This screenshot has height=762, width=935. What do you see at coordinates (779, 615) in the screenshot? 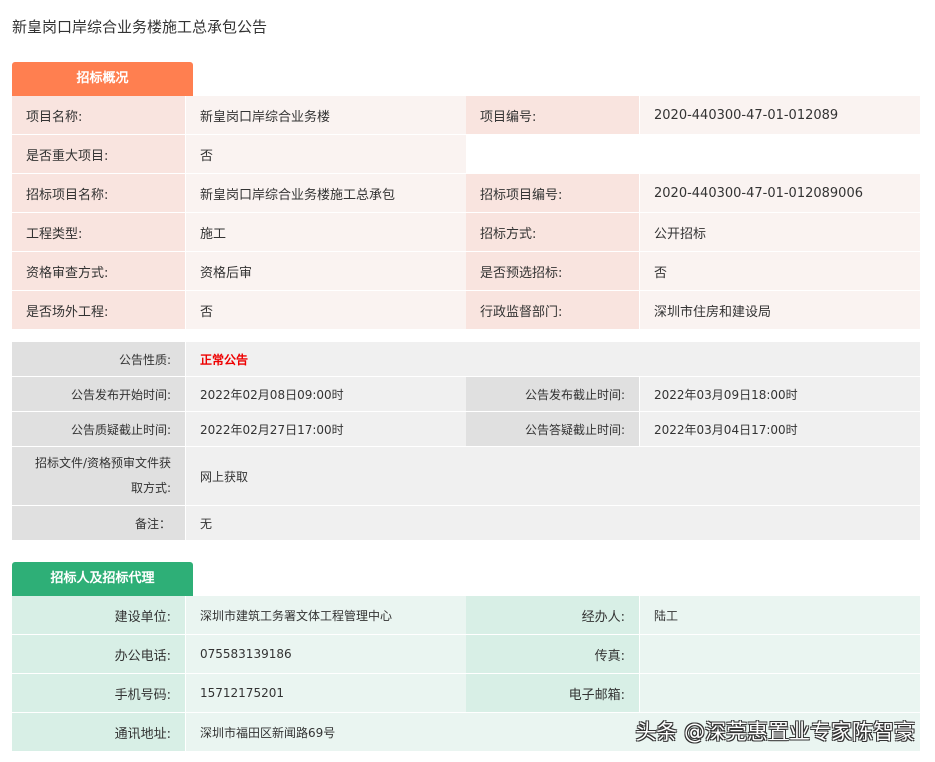
I see `value: 陆工` at bounding box center [779, 615].